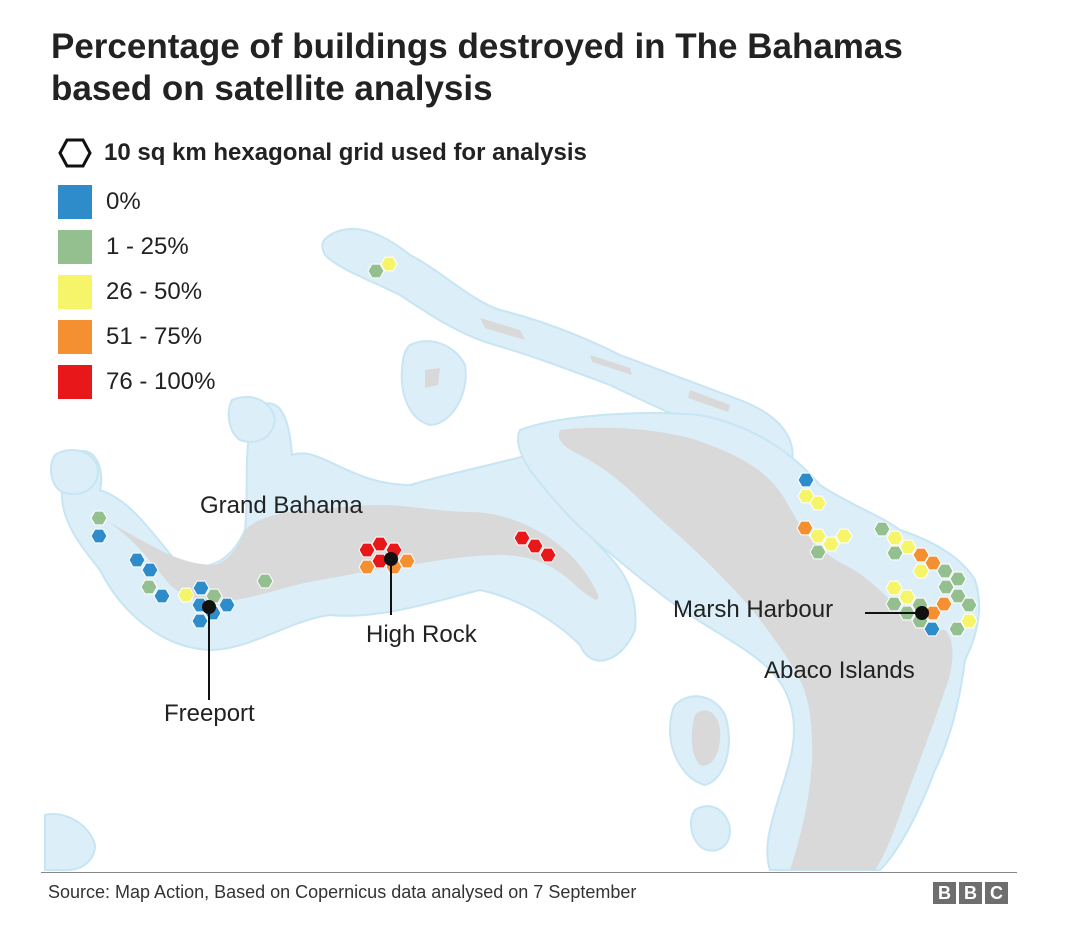 This screenshot has height=952, width=1066. Describe the element at coordinates (391, 559) in the screenshot. I see `high-rock-marker` at that location.